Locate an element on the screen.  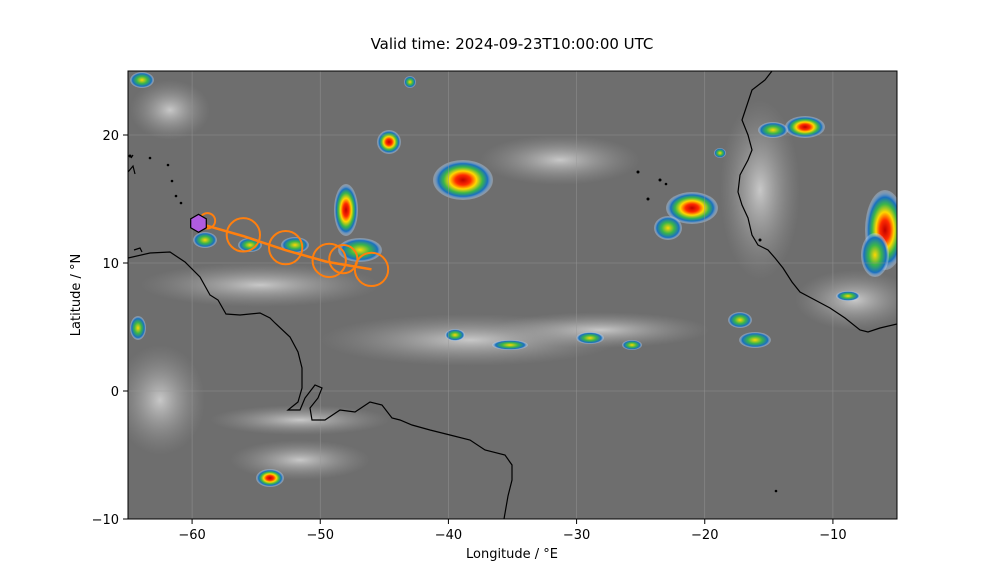
forecast-track is located at coordinates (290, 250).